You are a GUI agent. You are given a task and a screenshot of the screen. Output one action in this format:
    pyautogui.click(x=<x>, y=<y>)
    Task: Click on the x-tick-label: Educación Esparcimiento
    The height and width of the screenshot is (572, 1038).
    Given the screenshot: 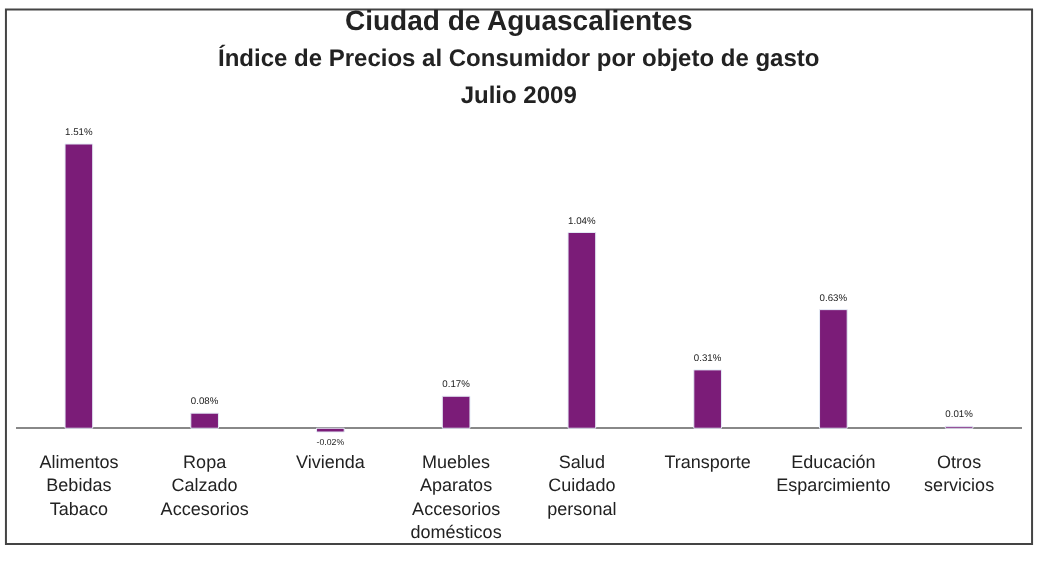 What is the action you would take?
    pyautogui.click(x=833, y=474)
    